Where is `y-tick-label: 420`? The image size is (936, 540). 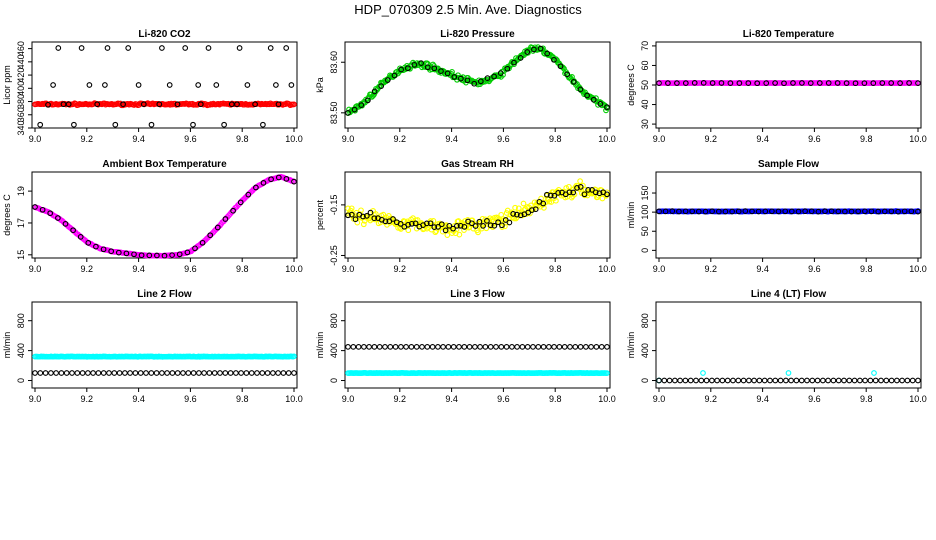 y-tick-label: 420 is located at coordinates (21, 75).